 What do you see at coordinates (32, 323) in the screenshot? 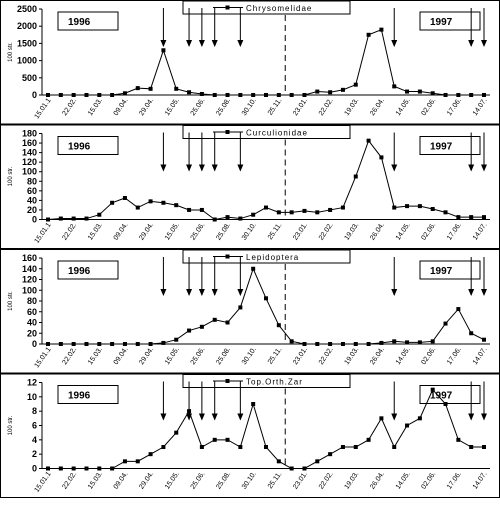
I see `y-tick-label: 40` at bounding box center [32, 323].